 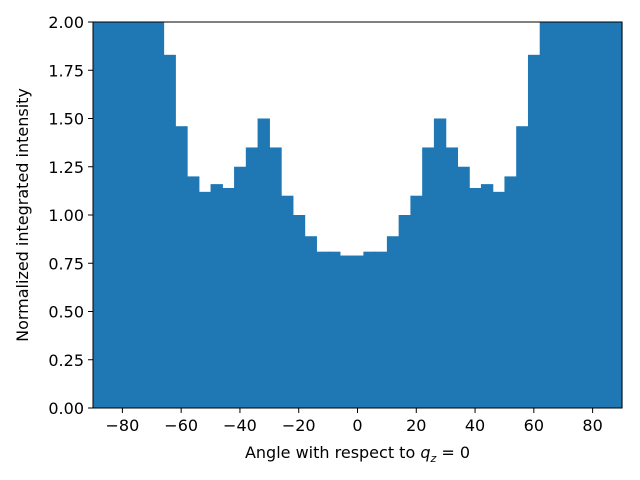 I want to click on y-axis-label: Normalized integrated intensity, so click(x=22, y=215).